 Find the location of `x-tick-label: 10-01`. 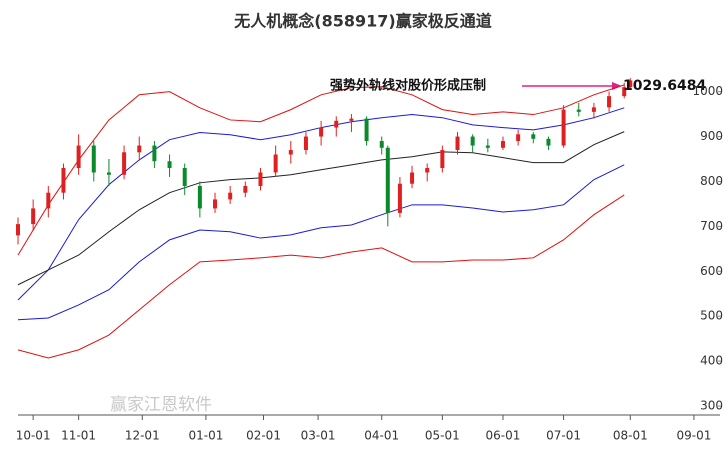

x-tick-label: 10-01 is located at coordinates (33, 436).